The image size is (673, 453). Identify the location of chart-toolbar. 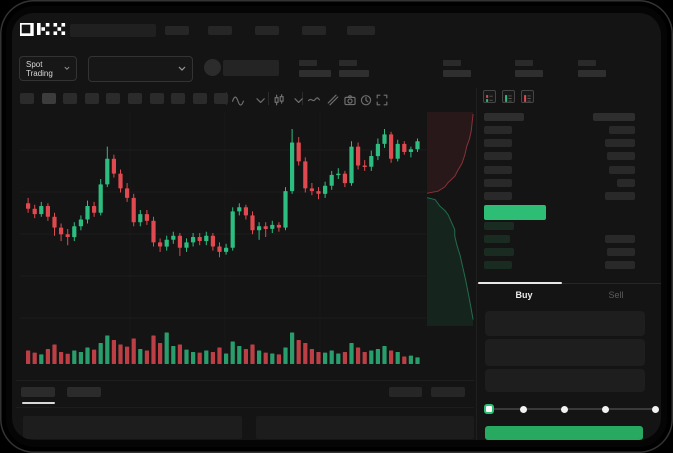
(244, 98).